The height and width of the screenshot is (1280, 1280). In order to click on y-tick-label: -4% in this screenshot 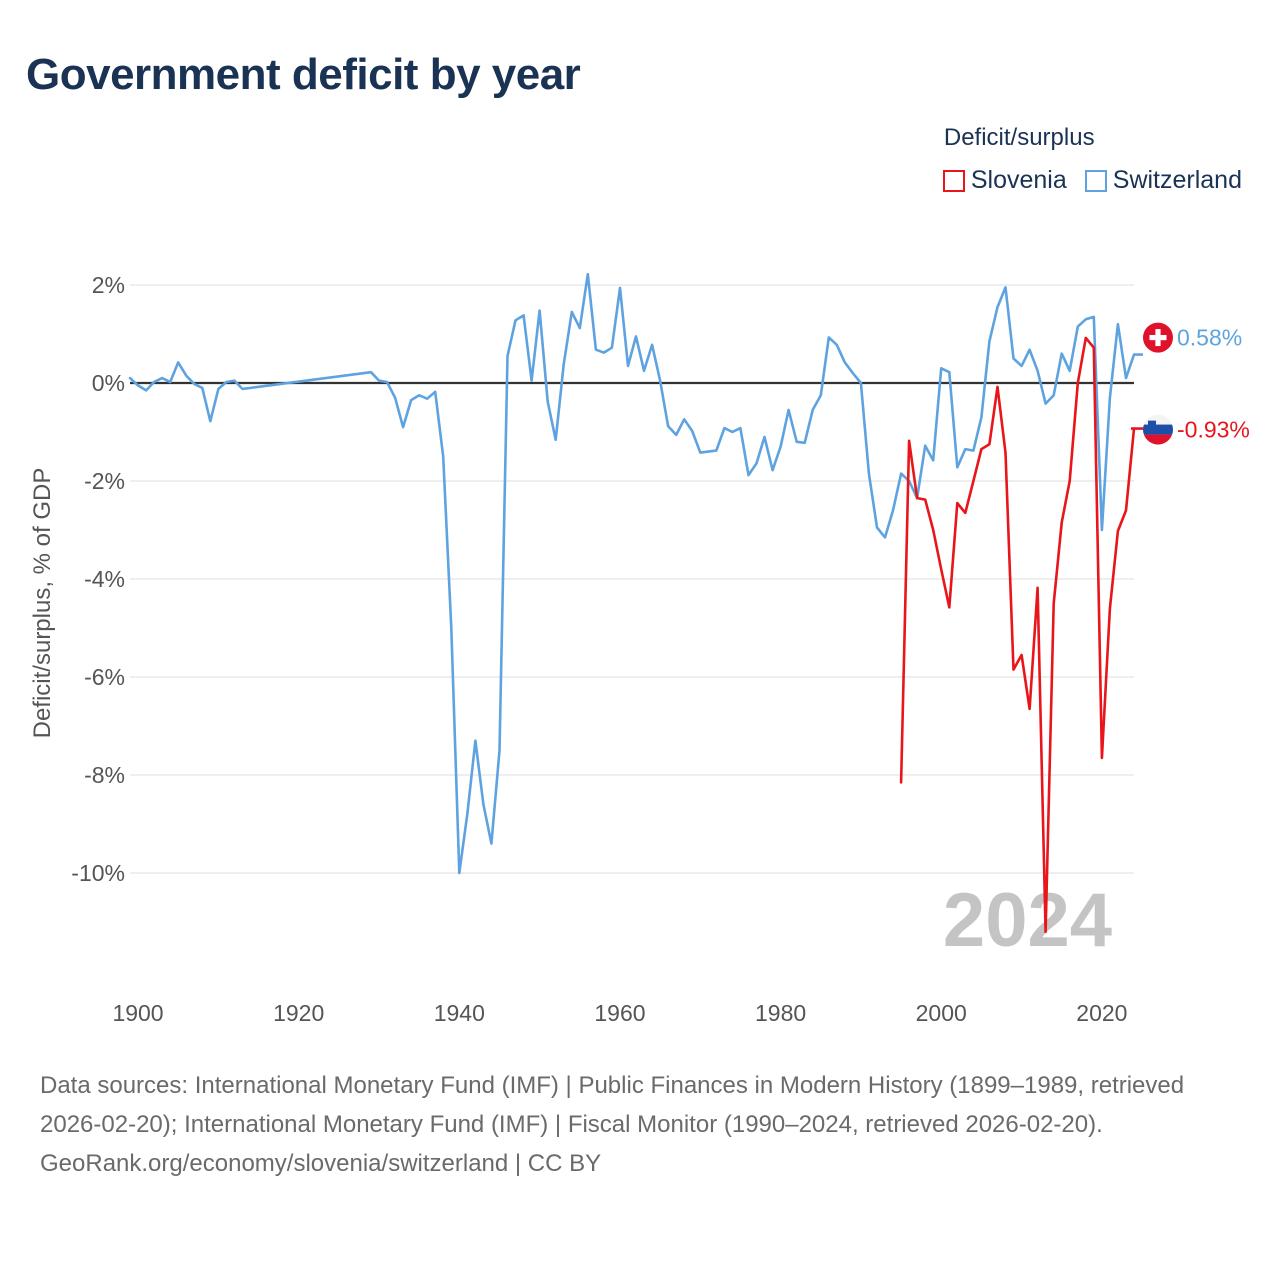, I will do `click(104, 579)`.